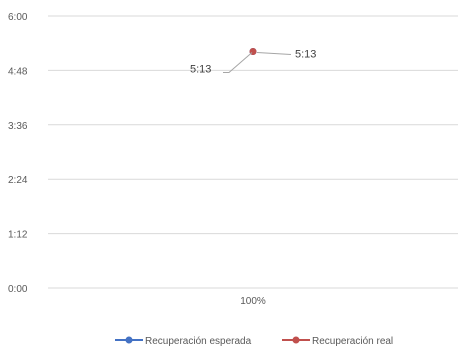 The height and width of the screenshot is (352, 468). I want to click on x-tick-label: 100%, so click(253, 301).